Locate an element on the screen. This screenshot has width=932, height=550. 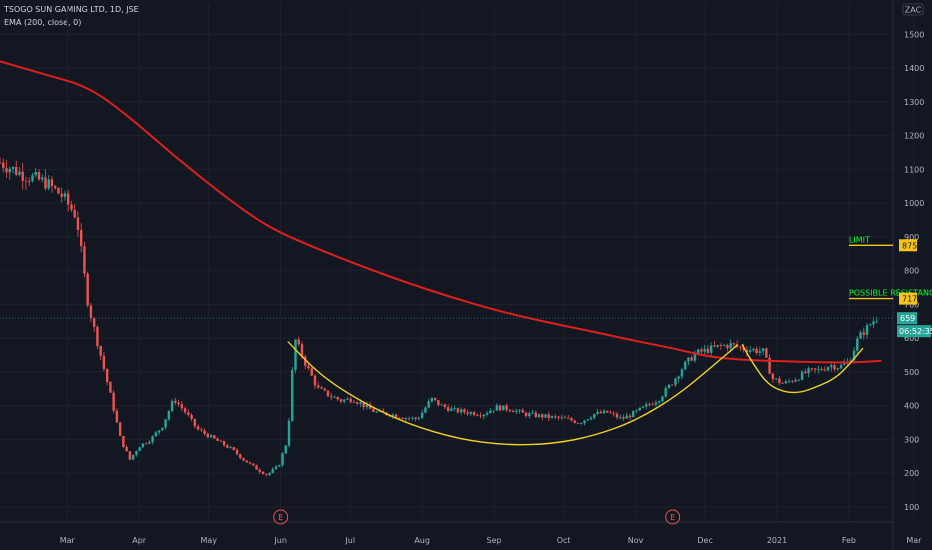
cup-pattern-curve is located at coordinates (512, 393).